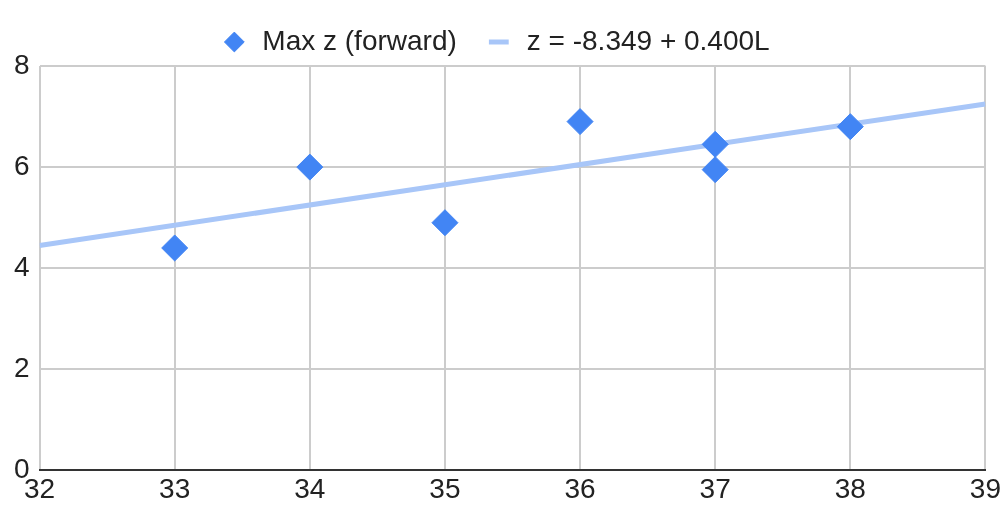  I want to click on y-tick-label: 4, so click(21, 266).